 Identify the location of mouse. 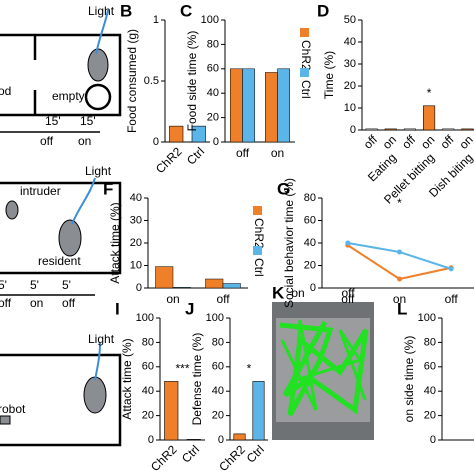
(98, 65).